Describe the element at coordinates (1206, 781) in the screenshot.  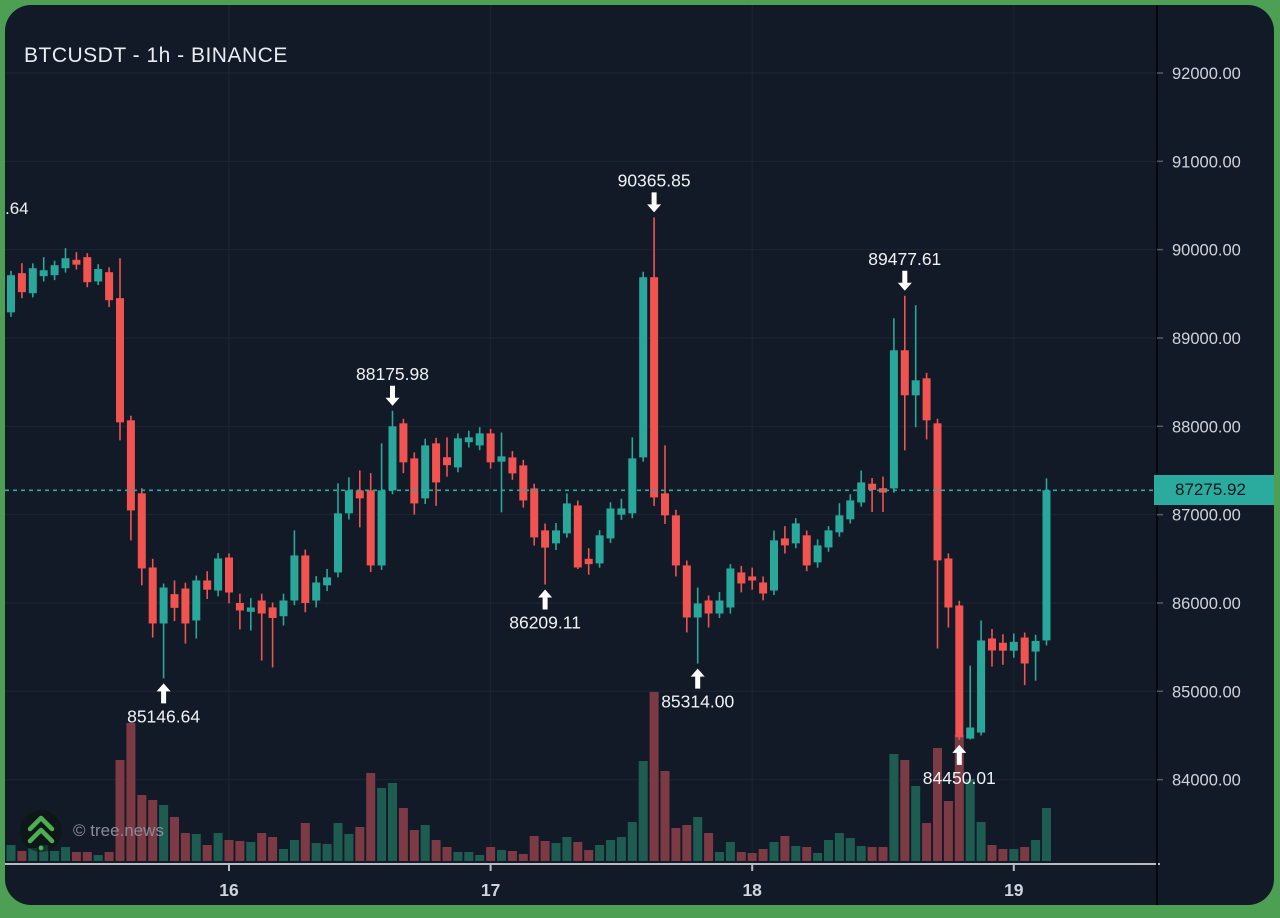
I see `y-axis-label: 84000.00` at that location.